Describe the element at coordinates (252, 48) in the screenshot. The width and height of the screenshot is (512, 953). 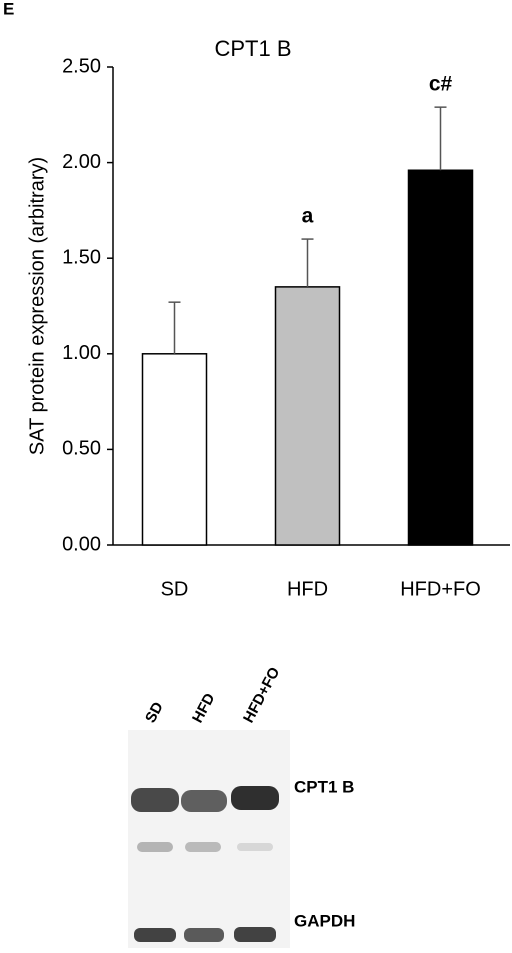
I see `chart-title: CPT1 B` at that location.